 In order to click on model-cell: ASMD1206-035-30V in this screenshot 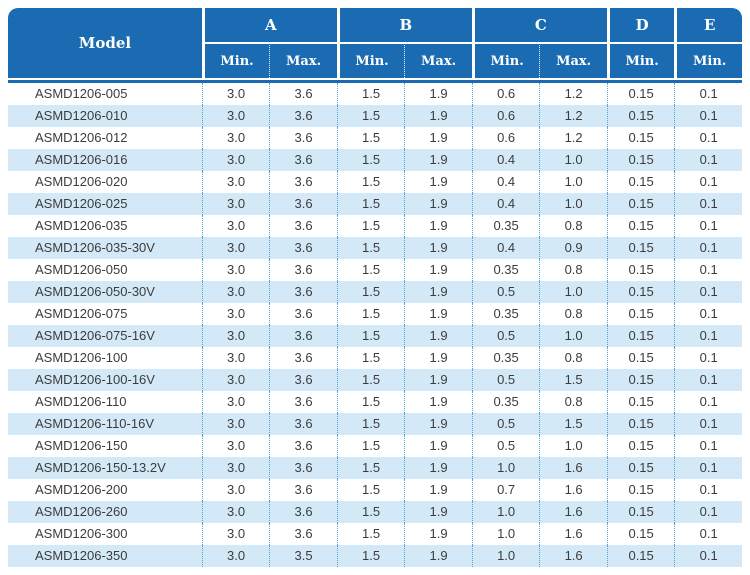, I will do `click(105, 248)`.